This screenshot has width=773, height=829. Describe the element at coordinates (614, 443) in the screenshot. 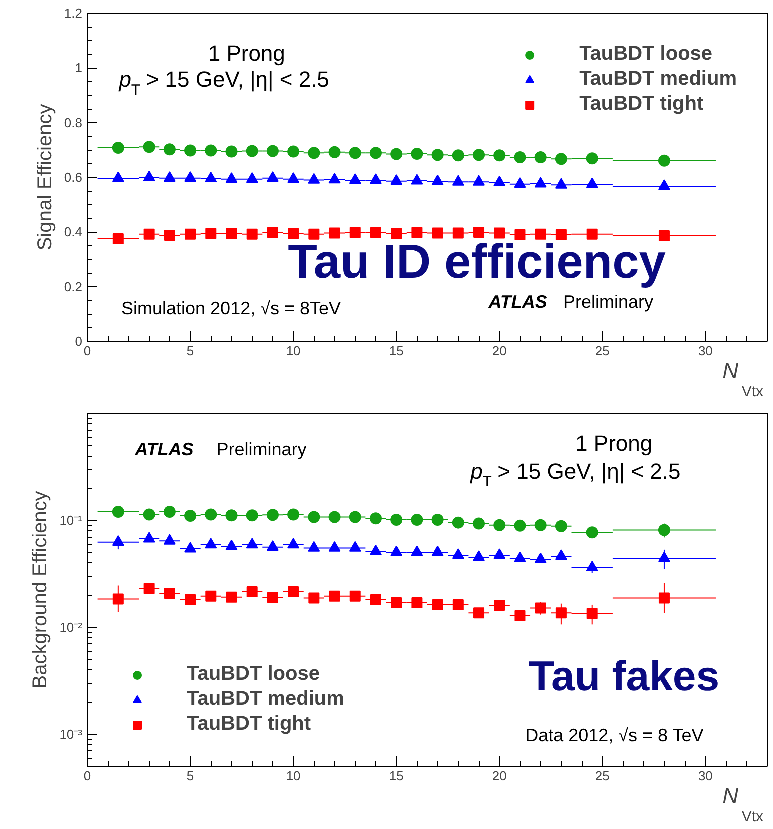

I see `annotation: 1 Prong` at that location.